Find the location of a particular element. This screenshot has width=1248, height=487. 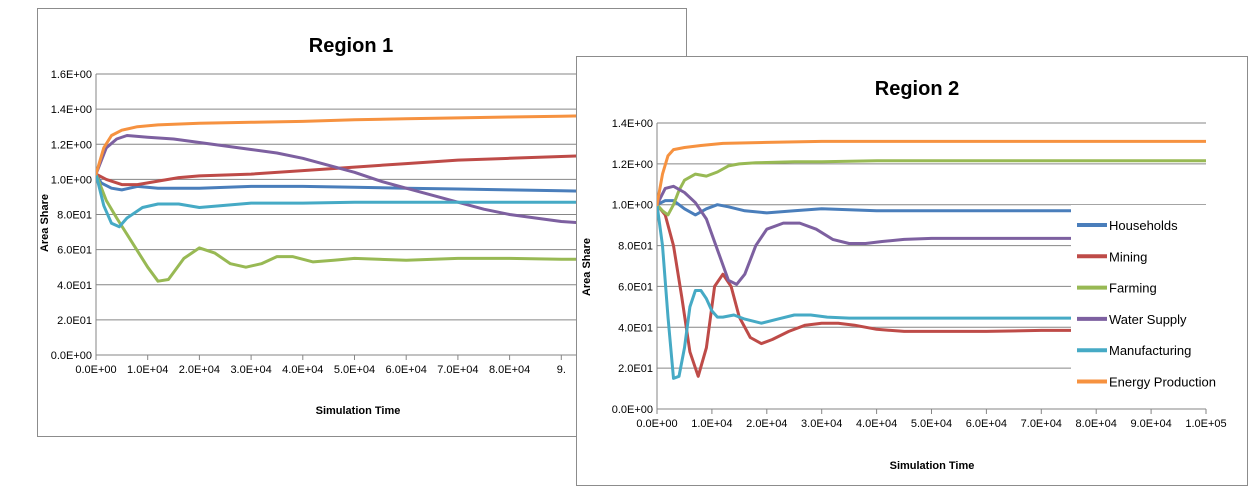

chart-1-x-tick-label: 7.0E+04 is located at coordinates (457, 370).